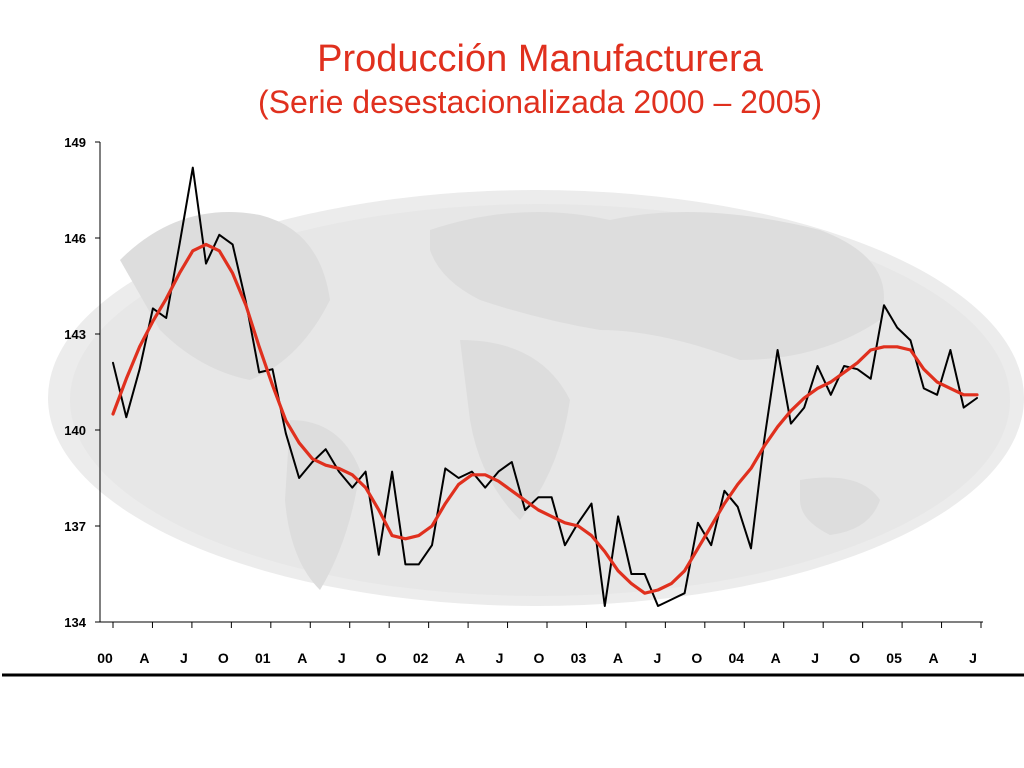 Image resolution: width=1024 pixels, height=768 pixels. Describe the element at coordinates (263, 658) in the screenshot. I see `x-tick-label: 01` at that location.